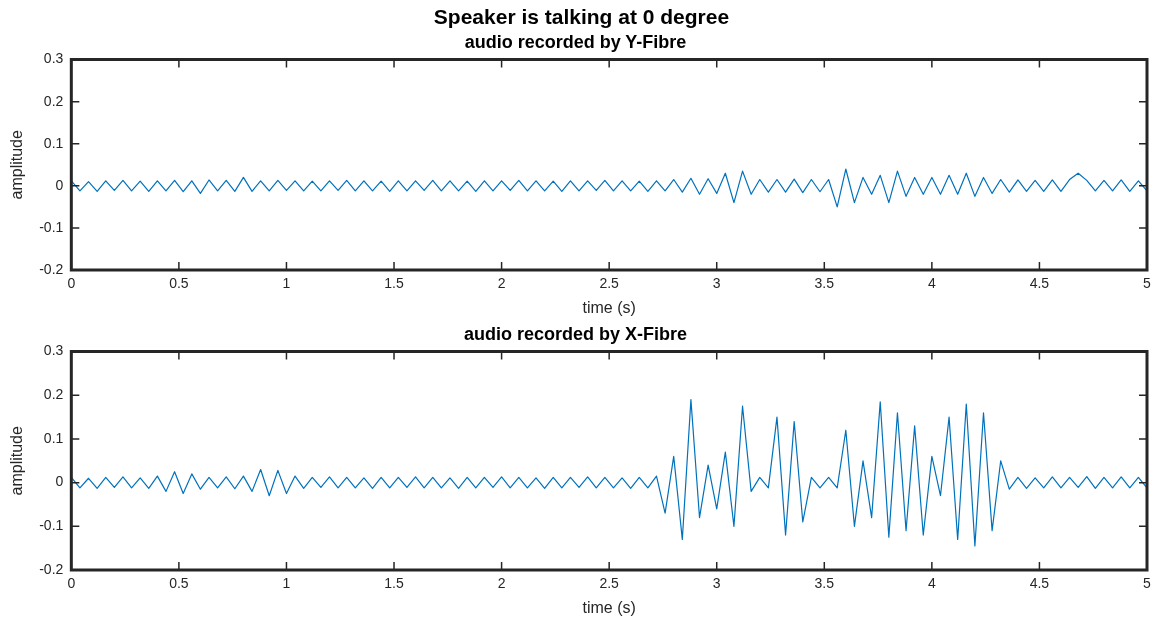  I want to click on chart-title: audio recorded by X-Fibre, so click(575, 333).